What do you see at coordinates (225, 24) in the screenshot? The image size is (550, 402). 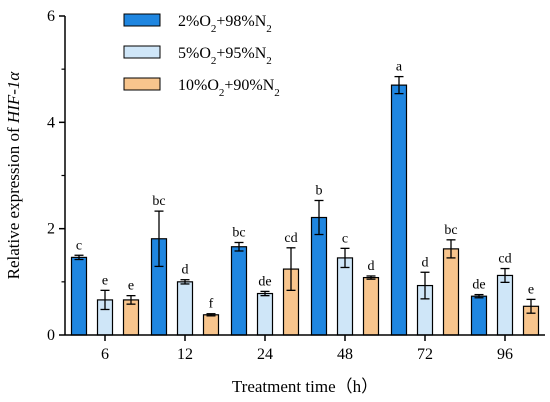 I see `legend-label: 2%O2+98%N2` at bounding box center [225, 24].